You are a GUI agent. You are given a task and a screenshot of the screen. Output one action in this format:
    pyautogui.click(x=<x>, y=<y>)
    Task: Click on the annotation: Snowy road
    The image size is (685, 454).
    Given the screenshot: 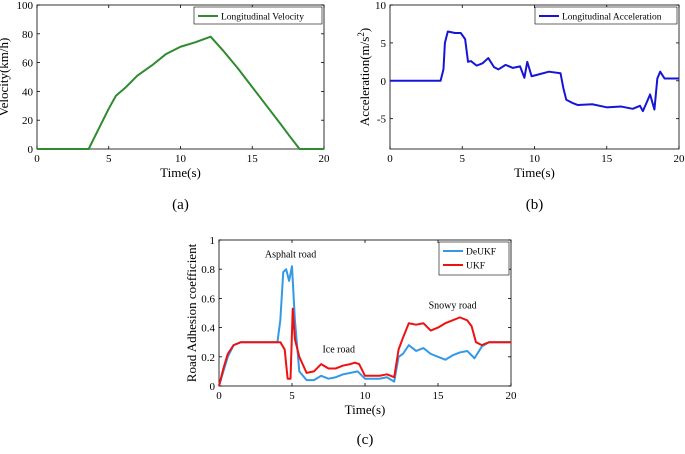 What is the action you would take?
    pyautogui.click(x=453, y=306)
    